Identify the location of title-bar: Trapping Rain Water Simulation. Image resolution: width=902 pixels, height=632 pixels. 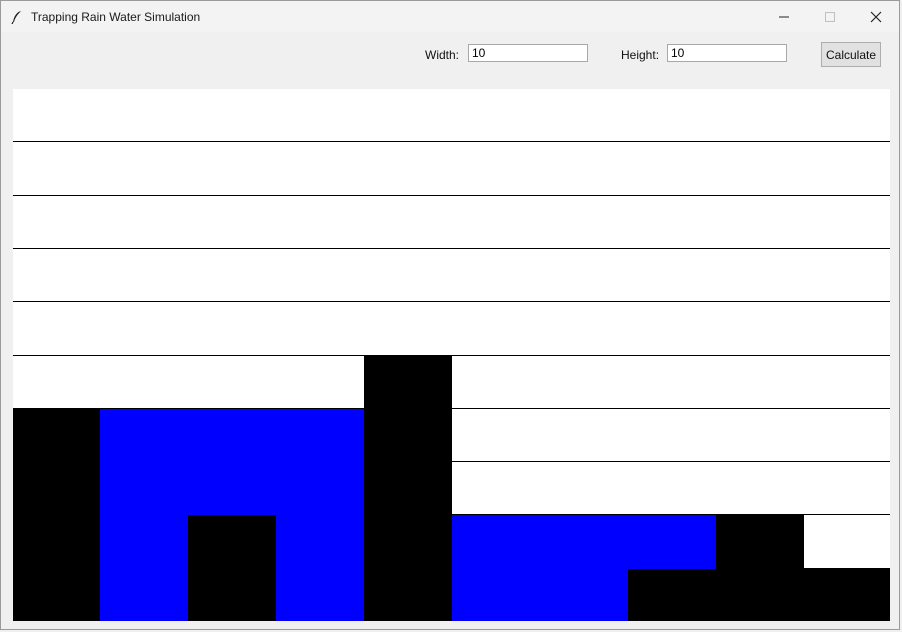
(450, 16).